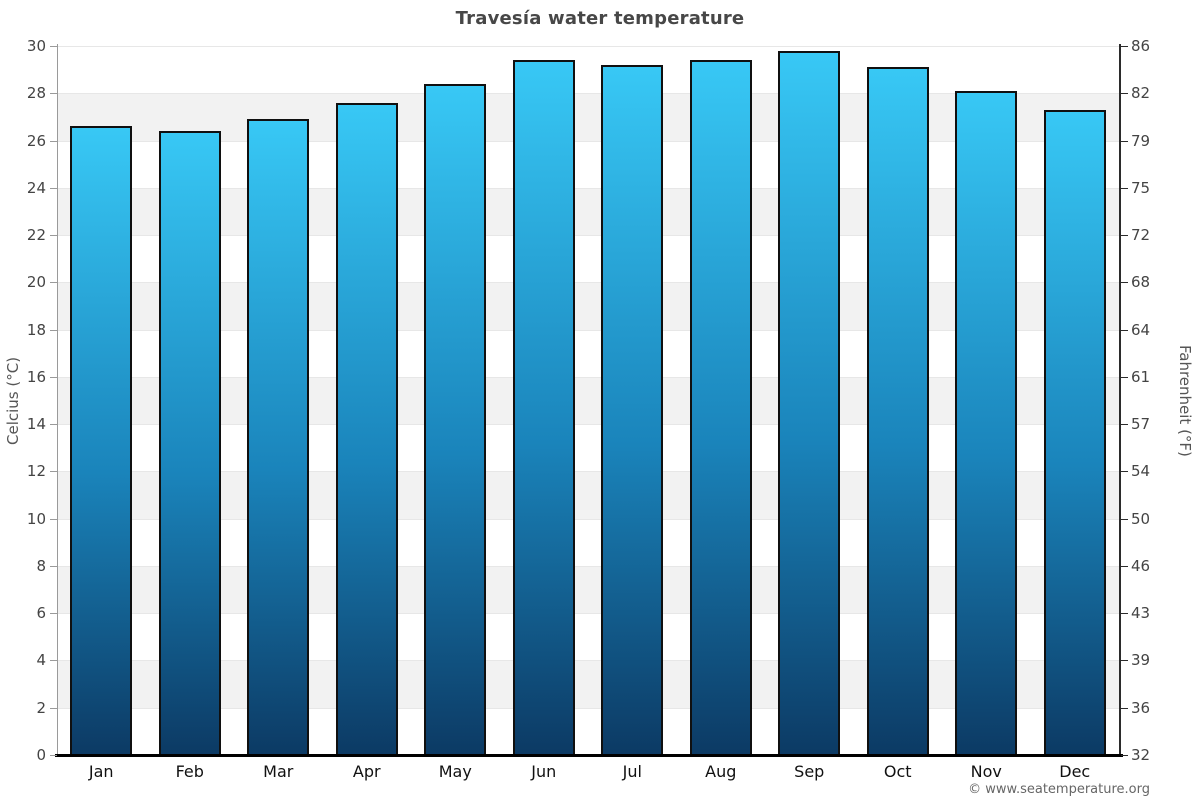 The height and width of the screenshot is (800, 1200). What do you see at coordinates (455, 419) in the screenshot?
I see `bar-may` at bounding box center [455, 419].